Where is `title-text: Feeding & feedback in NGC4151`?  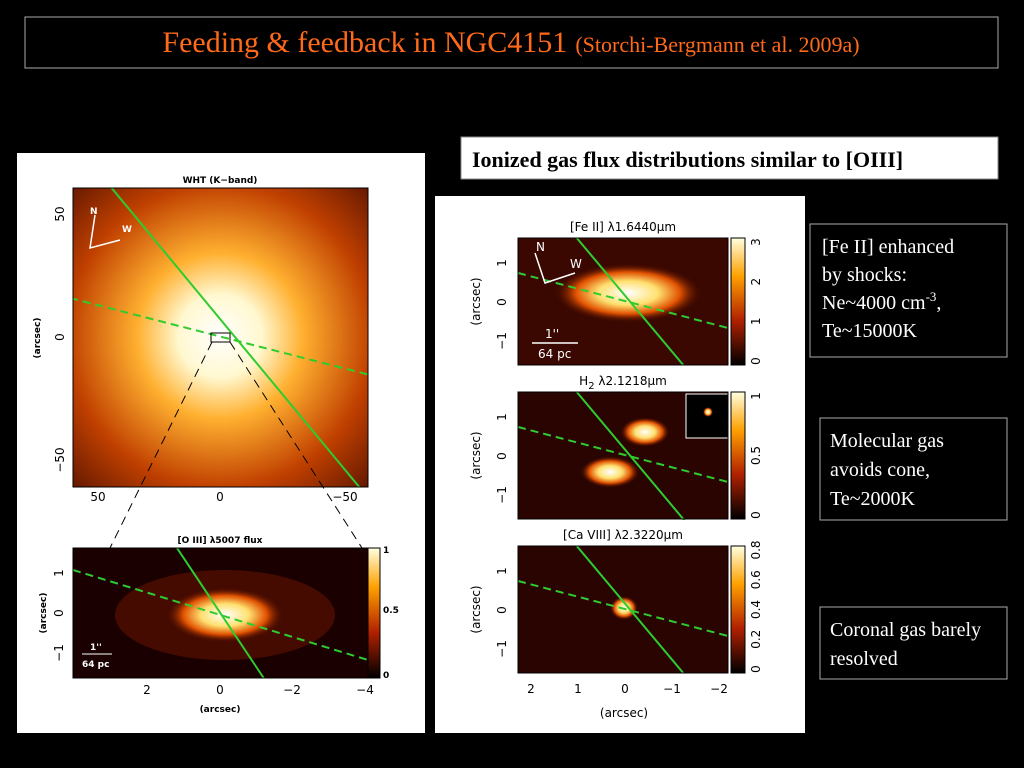
title-text: Feeding & feedback in NGC4151 is located at coordinates (364, 42).